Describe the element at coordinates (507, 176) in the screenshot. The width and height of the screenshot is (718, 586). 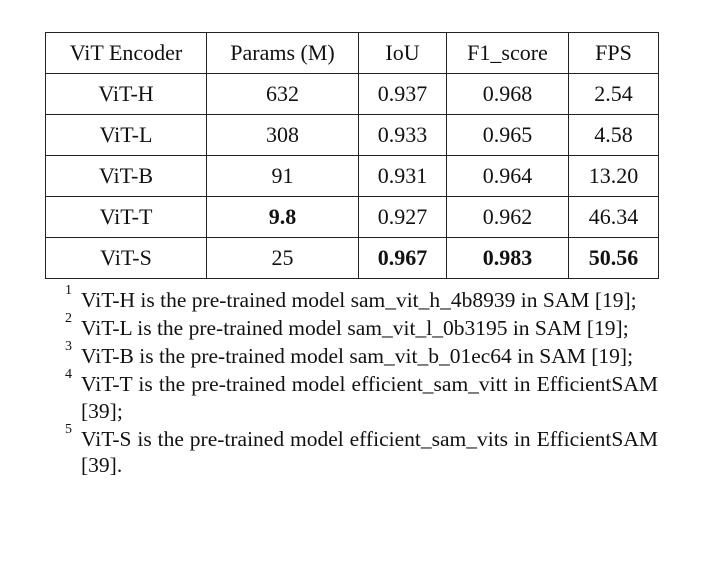
I see `cell-f1: 0.964` at that location.